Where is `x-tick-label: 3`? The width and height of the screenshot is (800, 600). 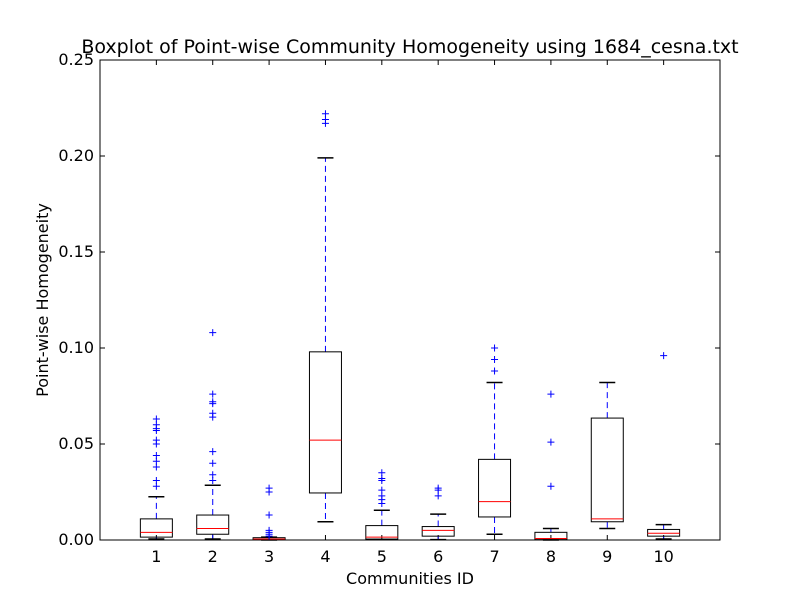 x-tick-label: 3 is located at coordinates (269, 556).